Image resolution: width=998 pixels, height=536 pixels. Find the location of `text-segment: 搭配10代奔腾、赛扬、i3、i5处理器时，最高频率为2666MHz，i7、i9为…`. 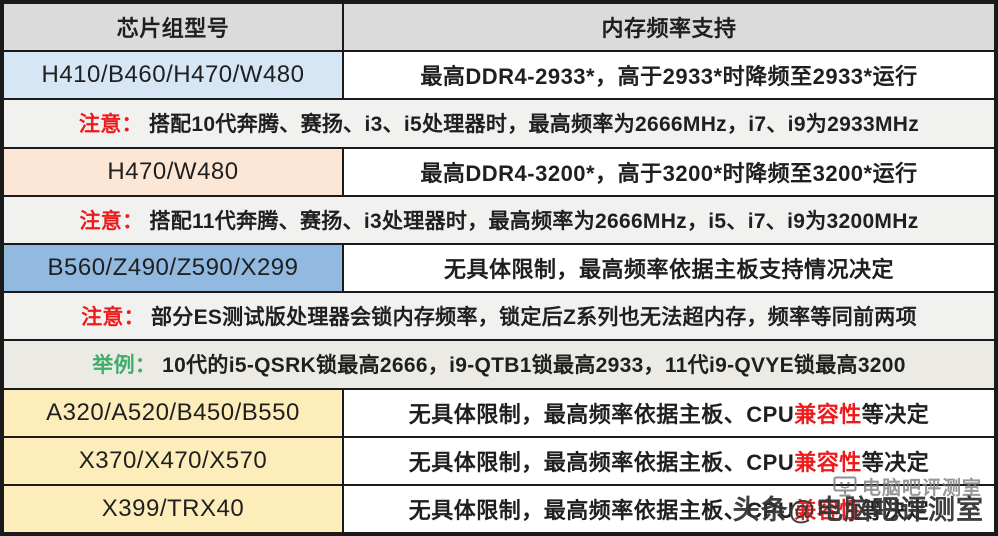

text-segment: 搭配10代奔腾、赛扬、i3、i5处理器时，最高频率为2666MHz，i7、i9为… is located at coordinates (534, 125).